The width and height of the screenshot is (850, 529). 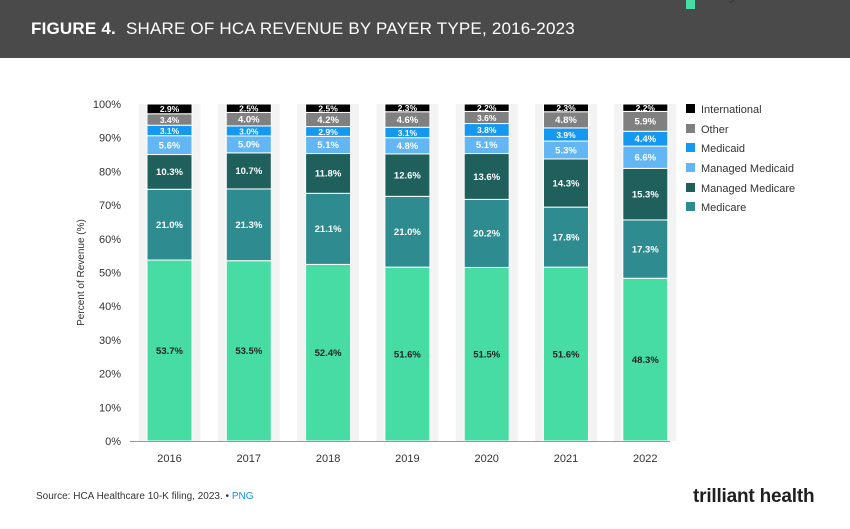 What do you see at coordinates (747, 169) in the screenshot?
I see `legend-label: Managed Medicaid` at bounding box center [747, 169].